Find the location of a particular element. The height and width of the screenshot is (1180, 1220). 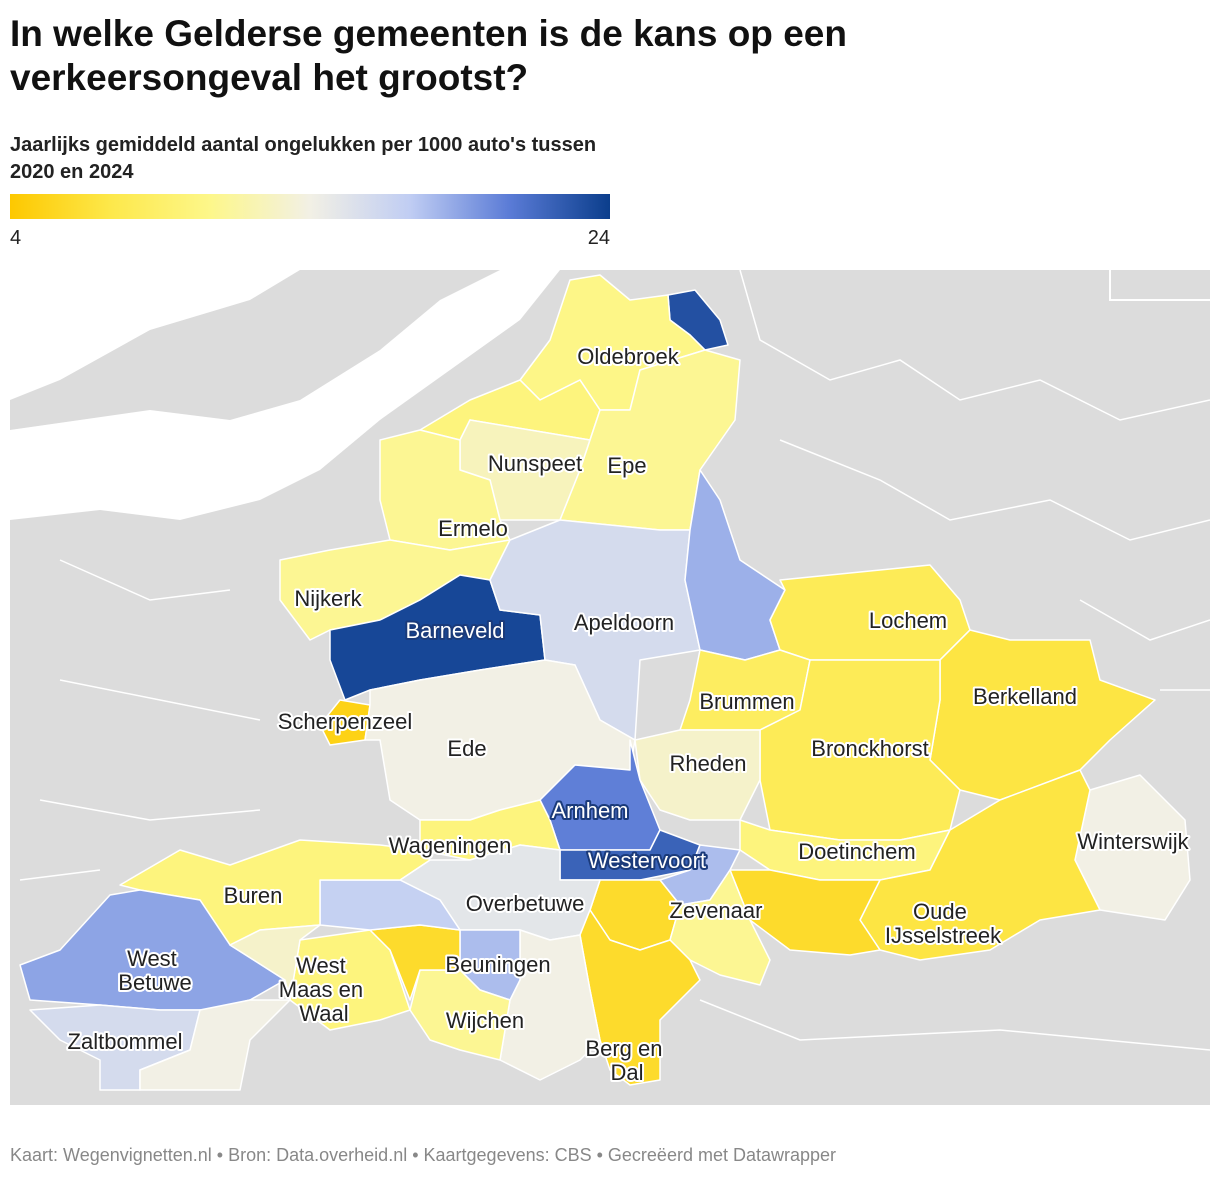

region-label: Buren is located at coordinates (253, 895).